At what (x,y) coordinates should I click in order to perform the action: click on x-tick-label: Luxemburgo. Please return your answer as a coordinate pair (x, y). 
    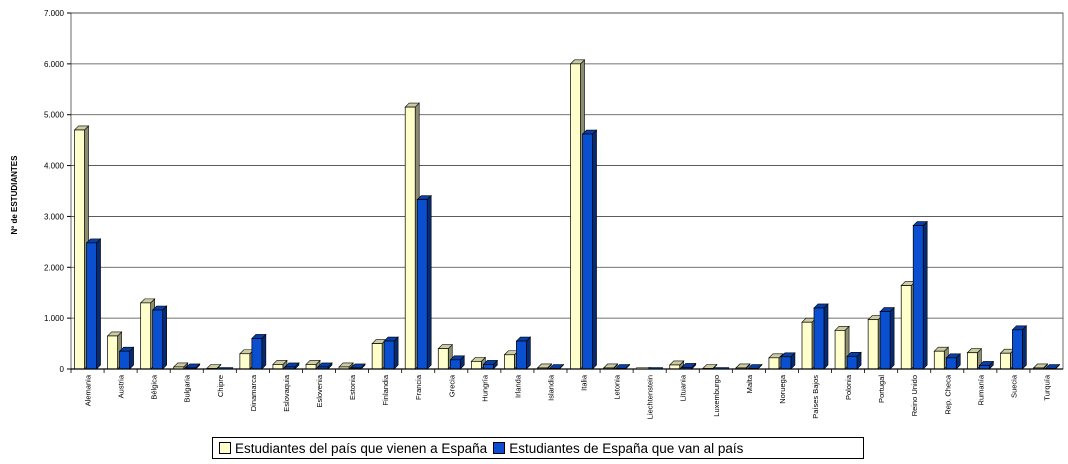
    Looking at the image, I should click on (716, 396).